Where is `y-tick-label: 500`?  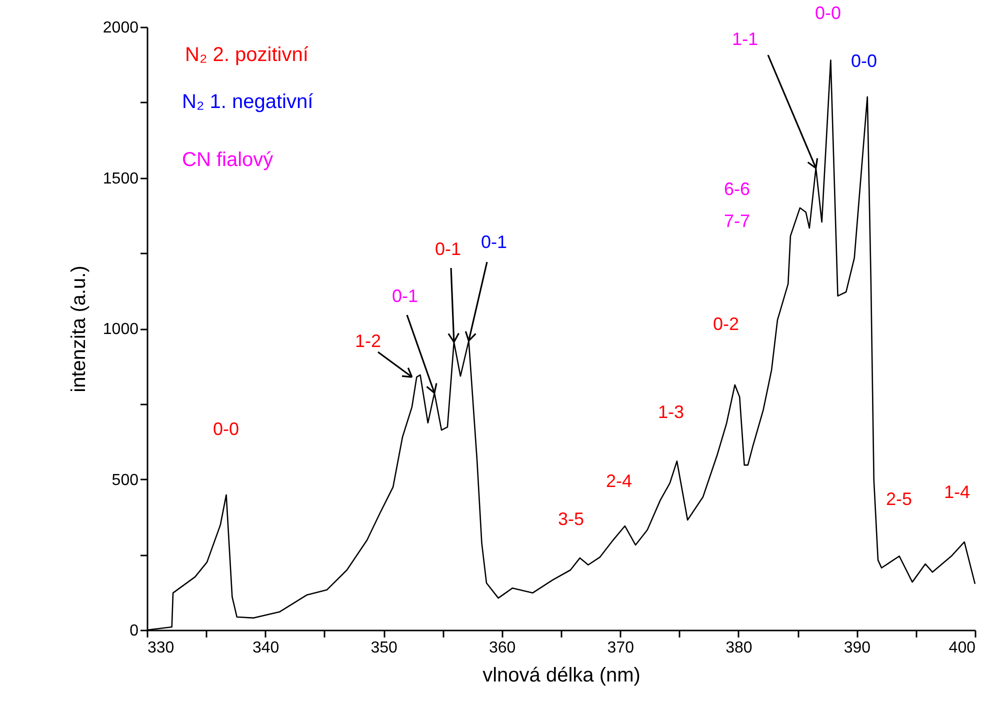 y-tick-label: 500 is located at coordinates (125, 480).